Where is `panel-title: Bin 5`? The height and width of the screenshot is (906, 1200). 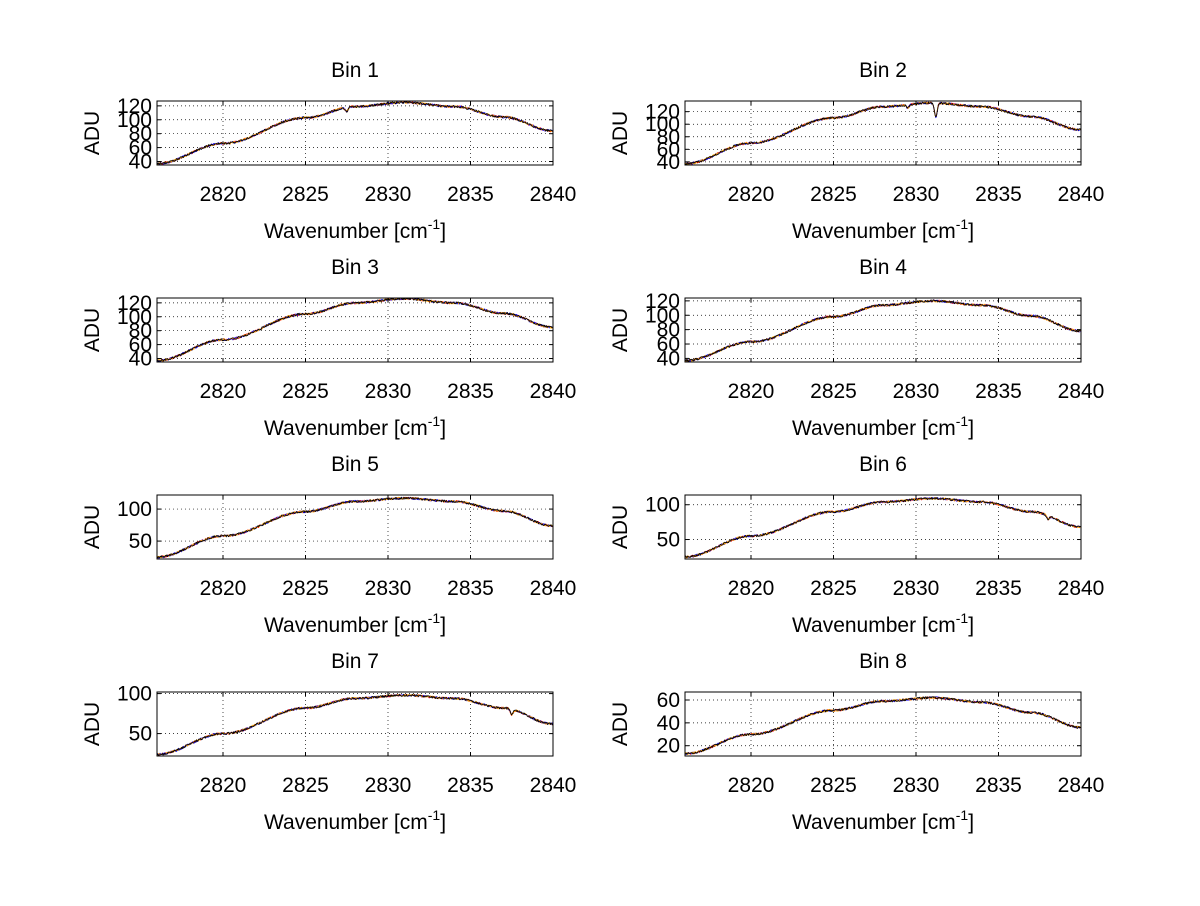
panel-title: Bin 5 is located at coordinates (355, 464).